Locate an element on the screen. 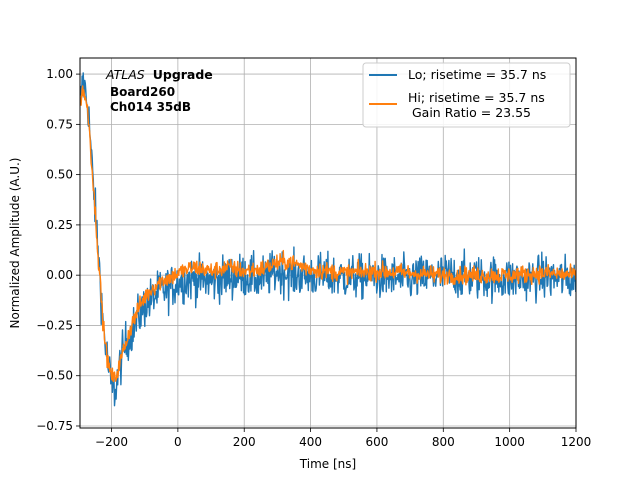 This screenshot has height=480, width=640. atlas-annotation: ATLAS Upgrade Board260 Ch014 35dB is located at coordinates (159, 90).